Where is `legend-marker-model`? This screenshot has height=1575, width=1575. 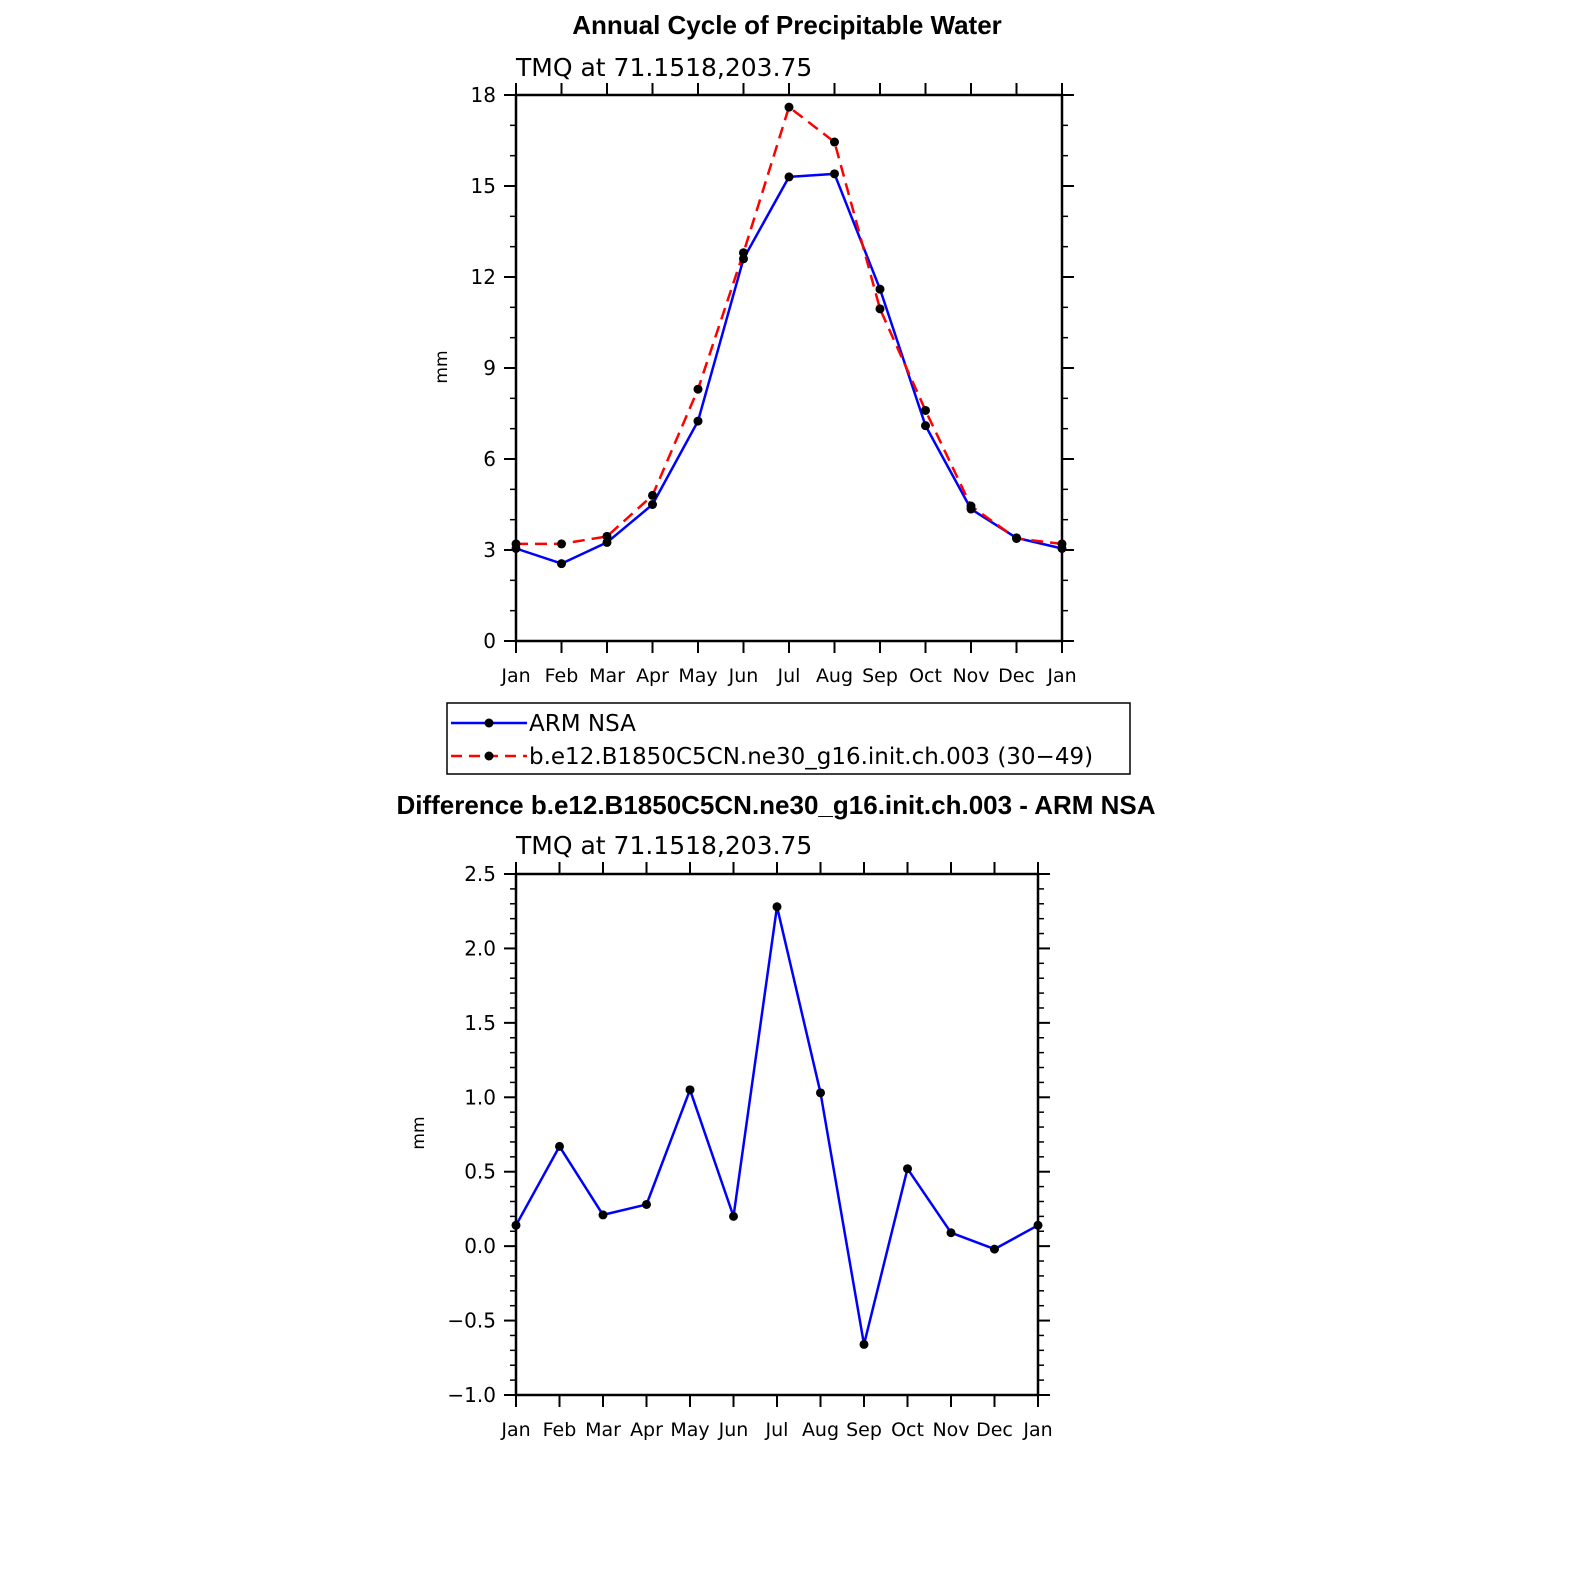
legend-marker-model is located at coordinates (489, 756).